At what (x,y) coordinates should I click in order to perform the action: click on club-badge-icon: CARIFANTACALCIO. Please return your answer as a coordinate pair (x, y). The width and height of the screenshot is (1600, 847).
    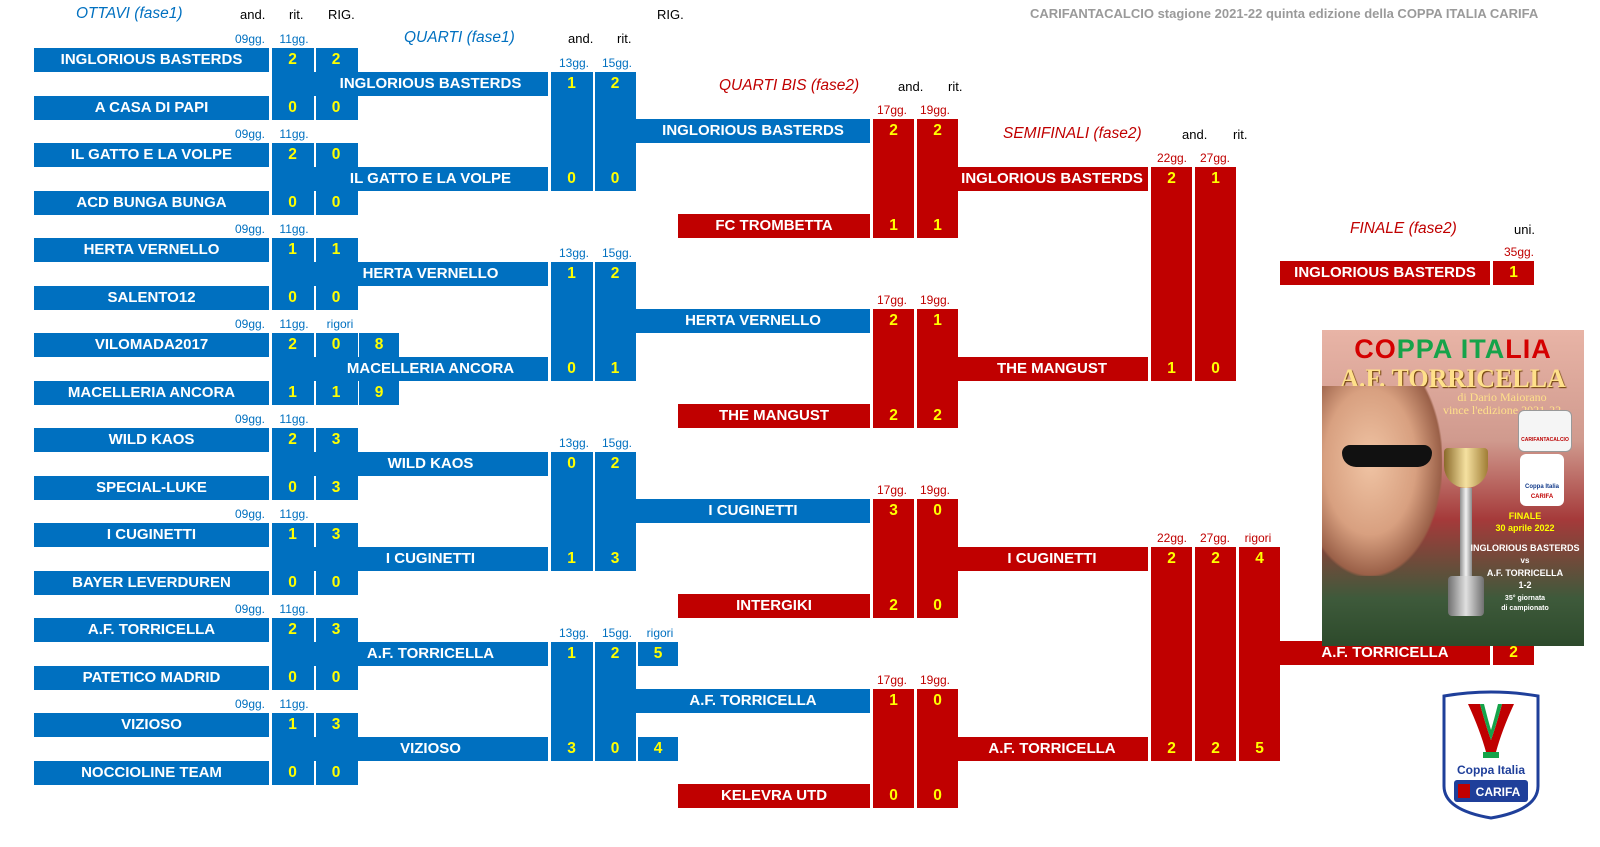
    Looking at the image, I should click on (1545, 431).